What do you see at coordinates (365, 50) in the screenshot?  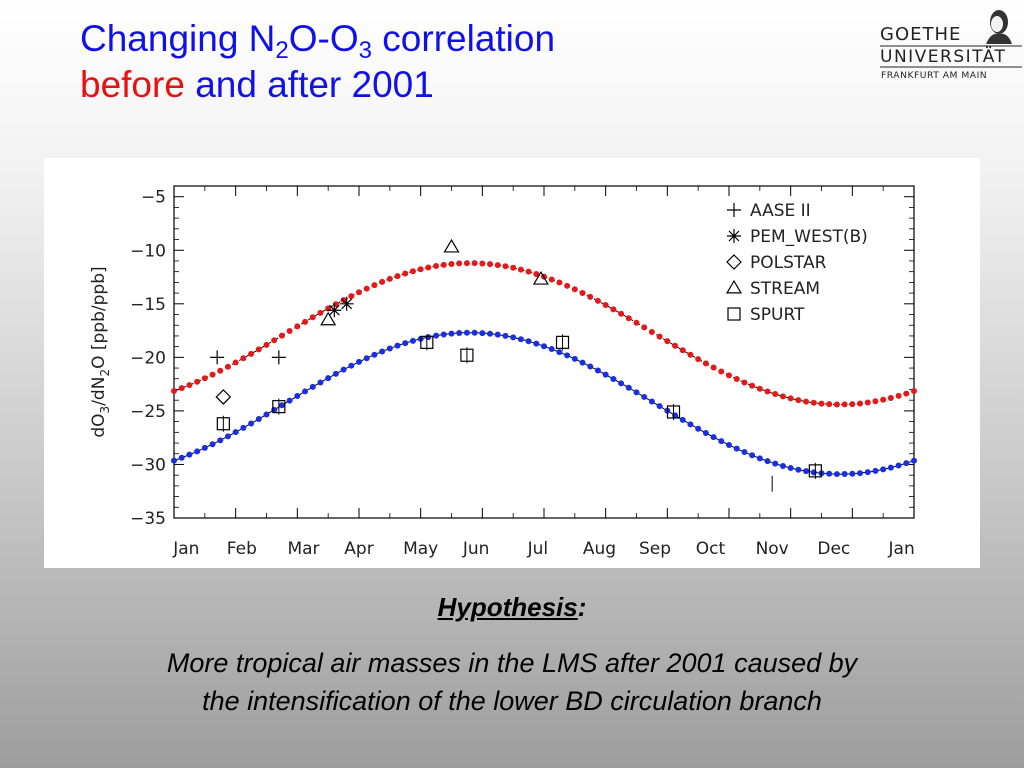 I see `title-subscript: 3` at bounding box center [365, 50].